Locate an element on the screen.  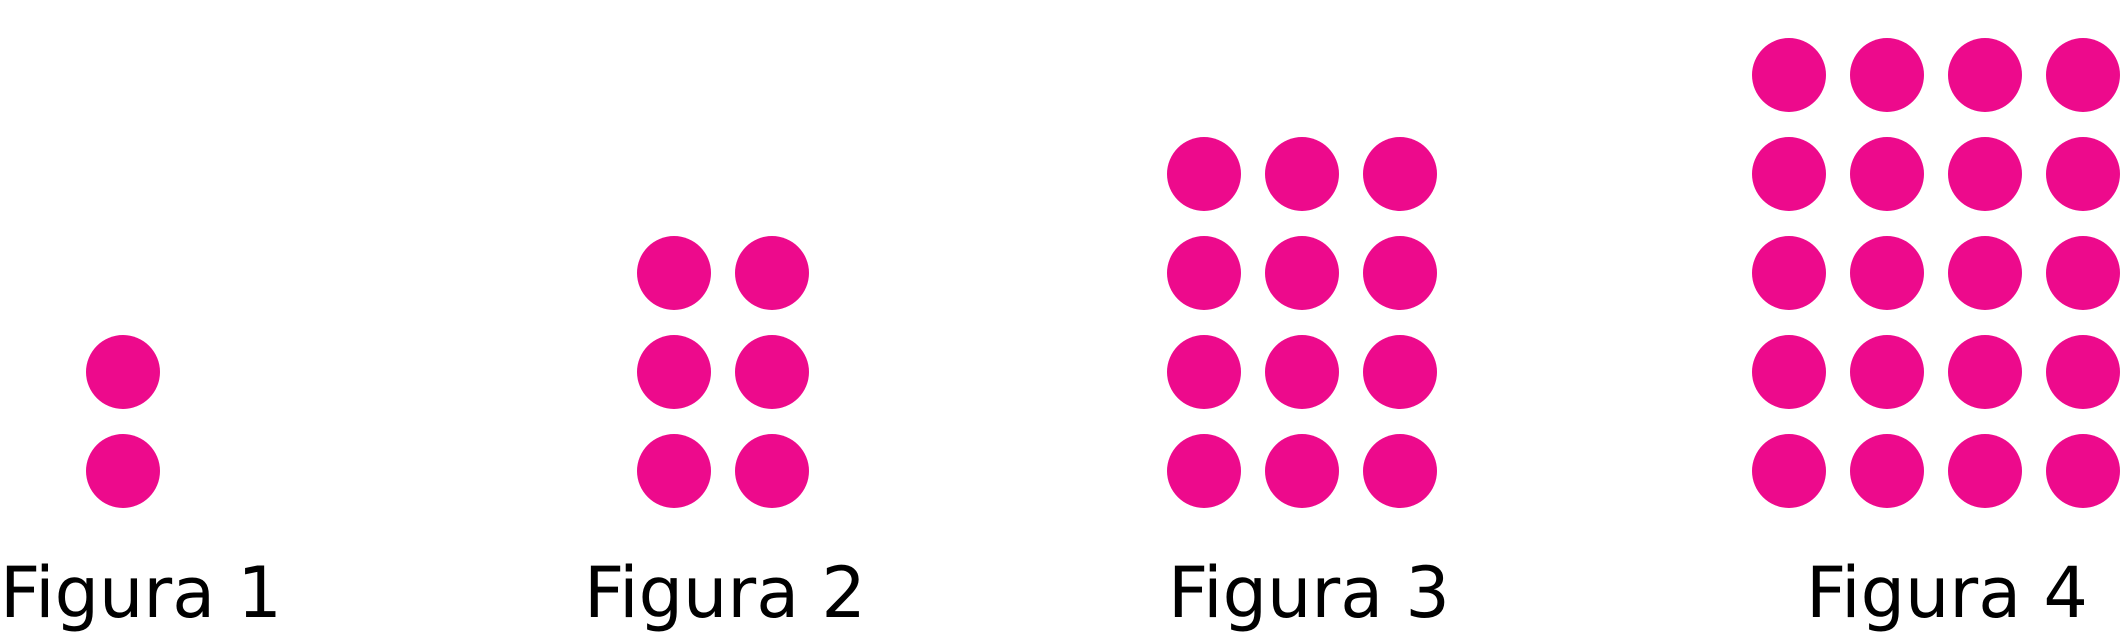
figure-2-caption: Figura 2 is located at coordinates (725, 593).